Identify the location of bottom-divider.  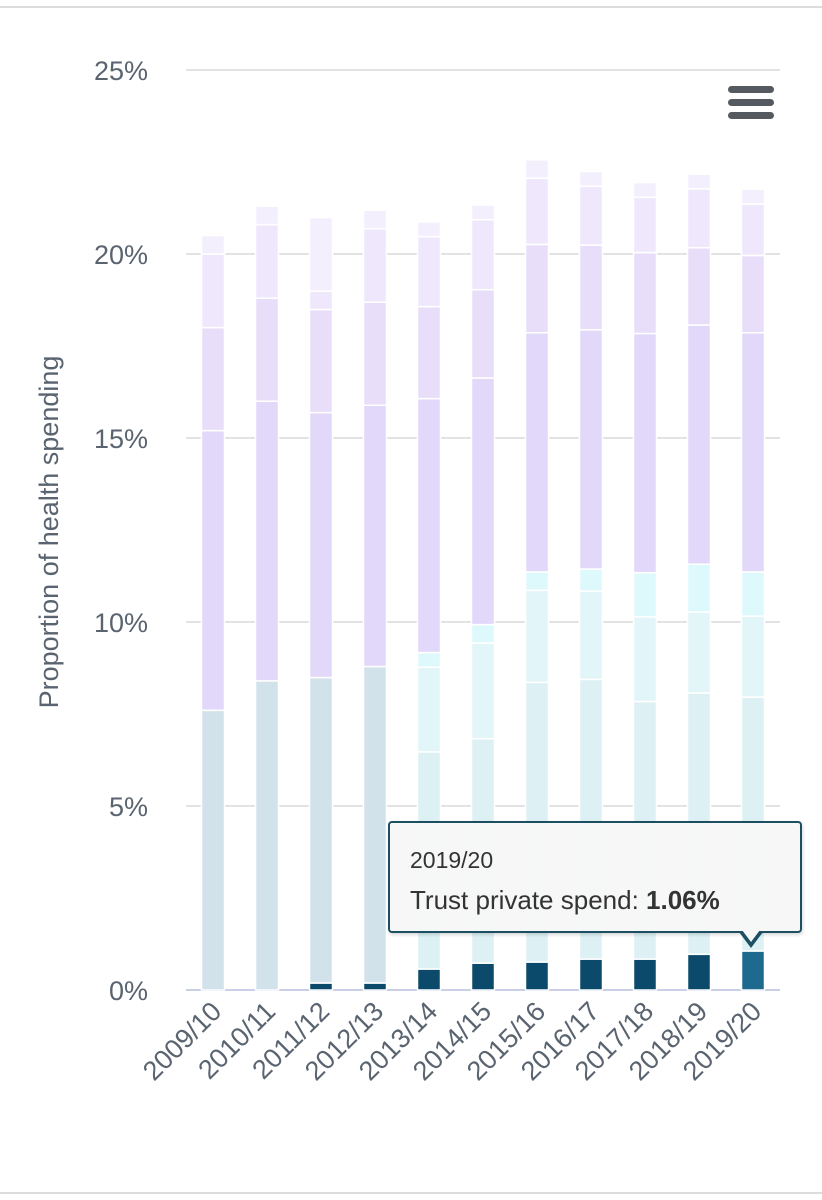
(411, 1193).